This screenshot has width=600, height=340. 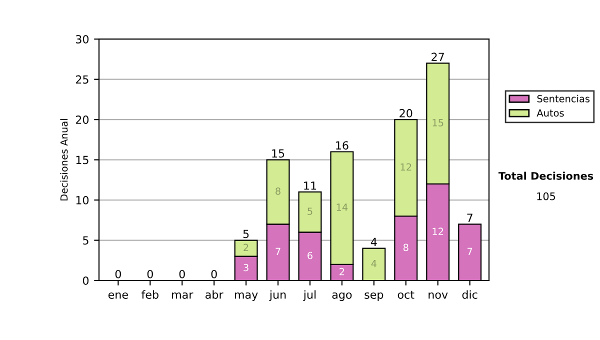 I want to click on data-label: 3, so click(x=246, y=268).